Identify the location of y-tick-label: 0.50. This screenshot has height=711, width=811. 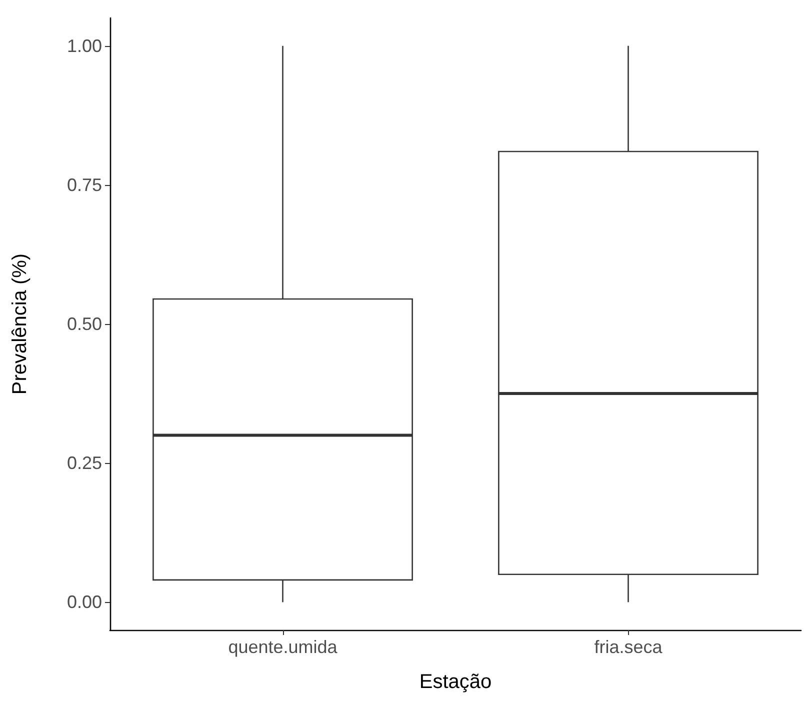
(84, 324).